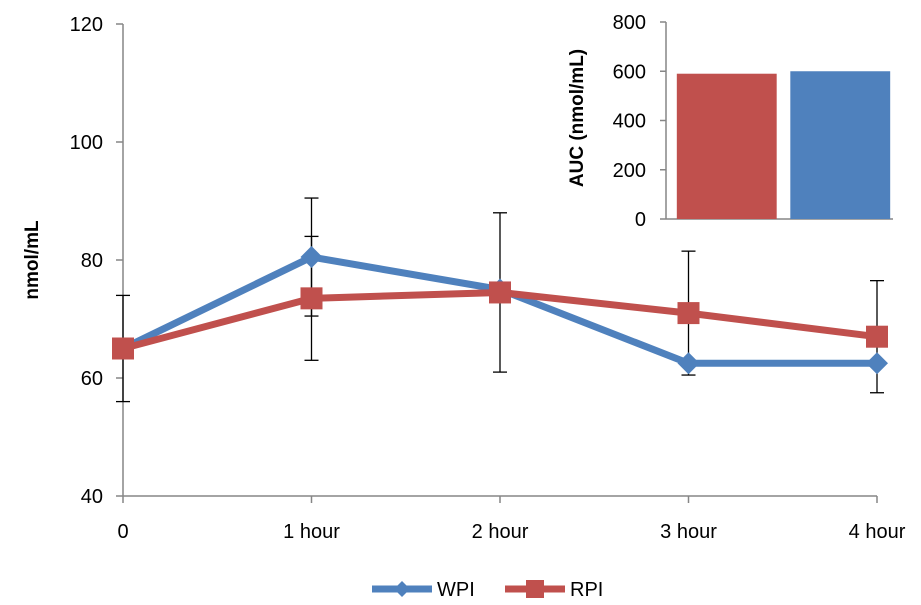 The width and height of the screenshot is (921, 605). Describe the element at coordinates (92, 261) in the screenshot. I see `main-y-tick-label: 80` at that location.